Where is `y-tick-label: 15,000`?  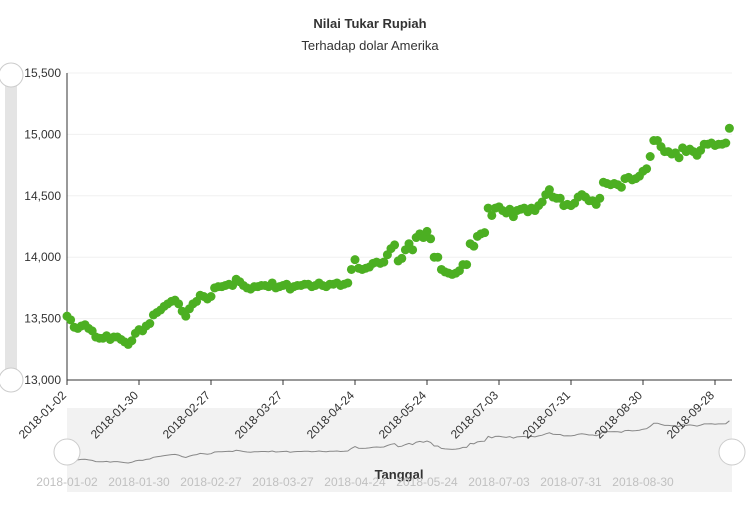
y-tick-label: 15,000 is located at coordinates (42, 134).